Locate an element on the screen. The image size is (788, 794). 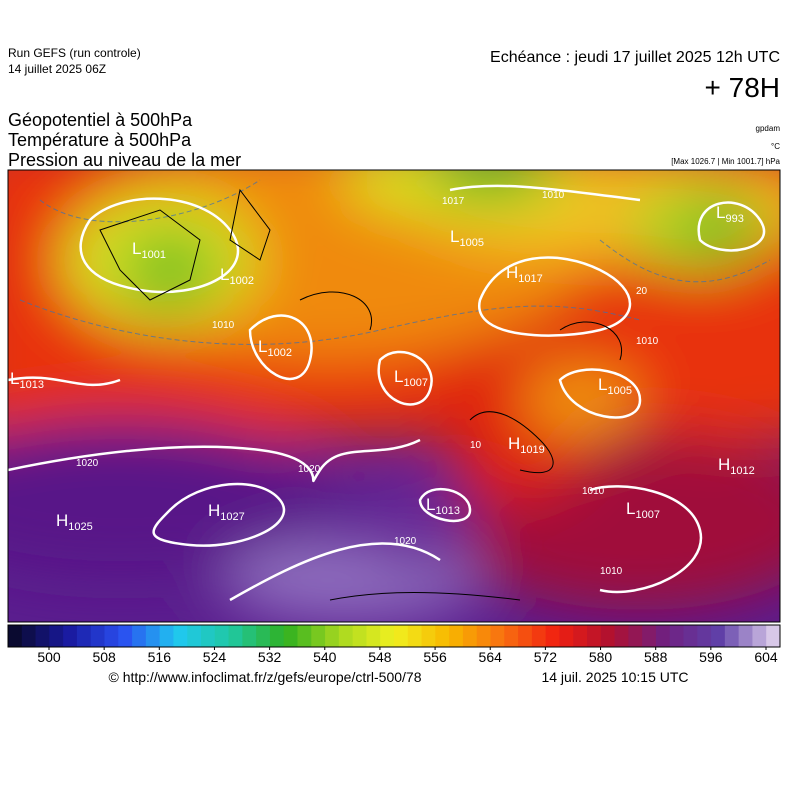
pressure-center: H1017 is located at coordinates (524, 274).